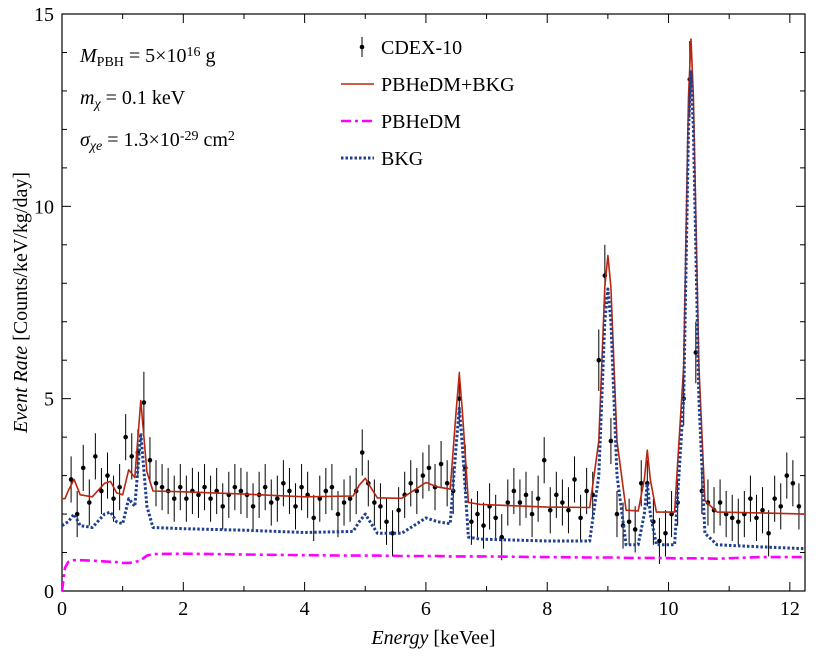 Image resolution: width=822 pixels, height=658 pixels. What do you see at coordinates (141, 140) in the screenshot?
I see `text-segment: = 1.3×10` at bounding box center [141, 140].